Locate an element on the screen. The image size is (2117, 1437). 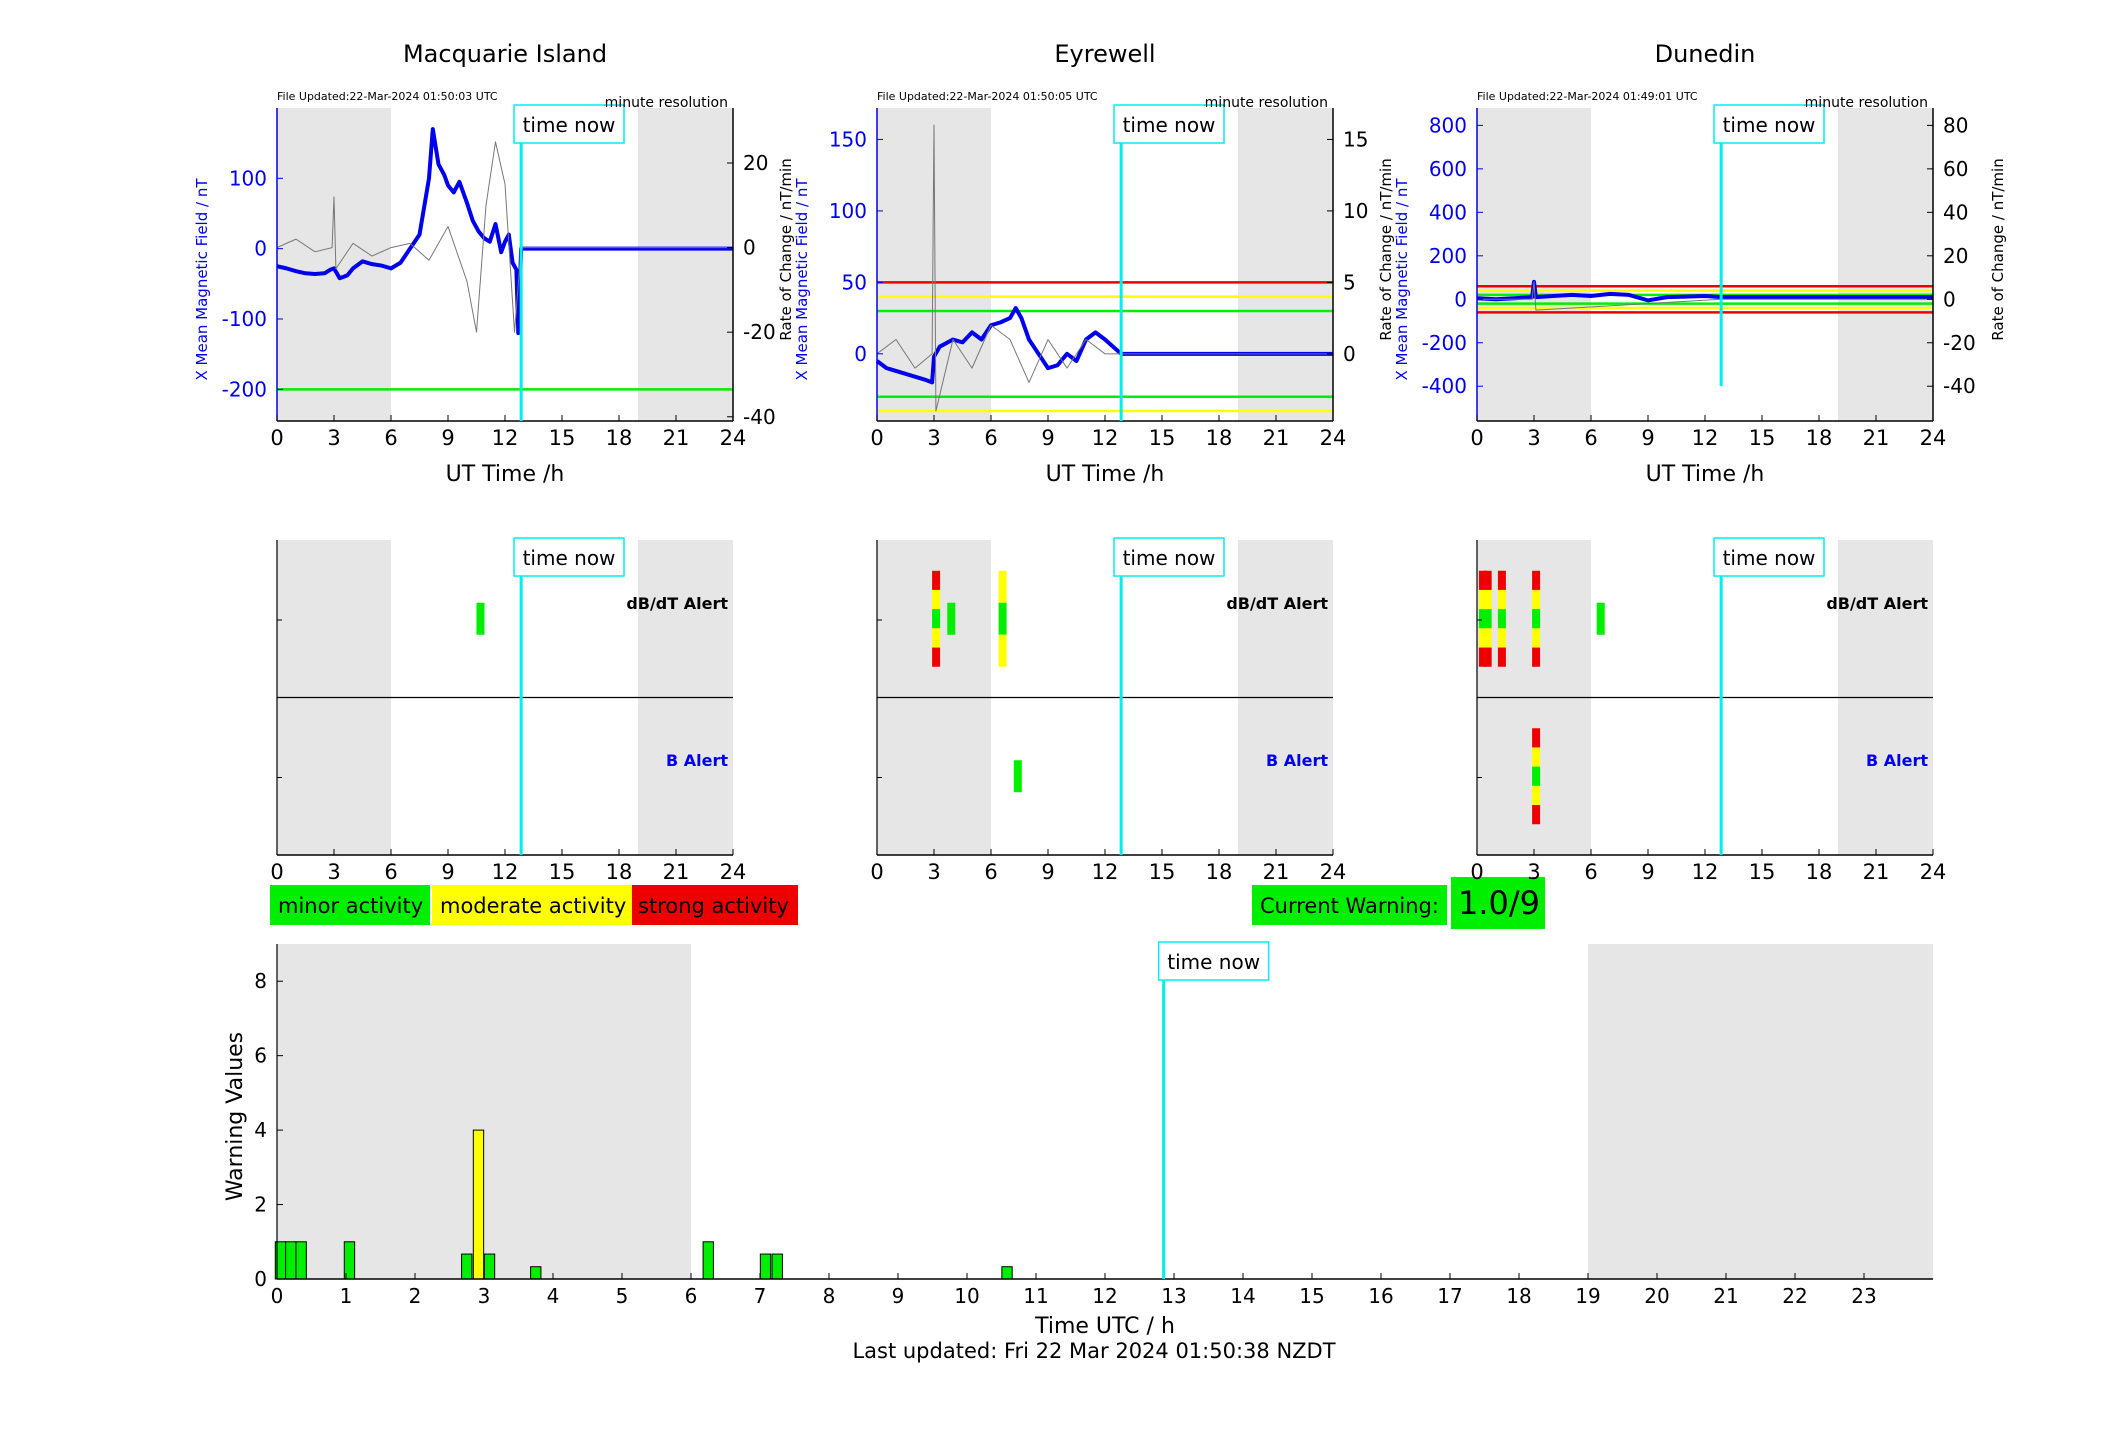
y-tick-label-right: 10 is located at coordinates (1355, 211).